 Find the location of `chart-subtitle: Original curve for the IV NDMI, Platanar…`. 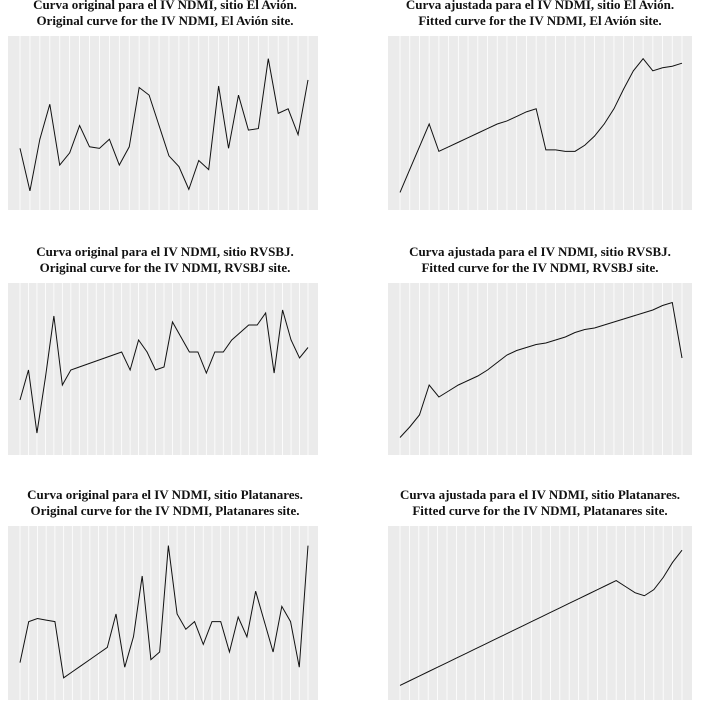

chart-subtitle: Original curve for the IV NDMI, Platanar… is located at coordinates (165, 510).